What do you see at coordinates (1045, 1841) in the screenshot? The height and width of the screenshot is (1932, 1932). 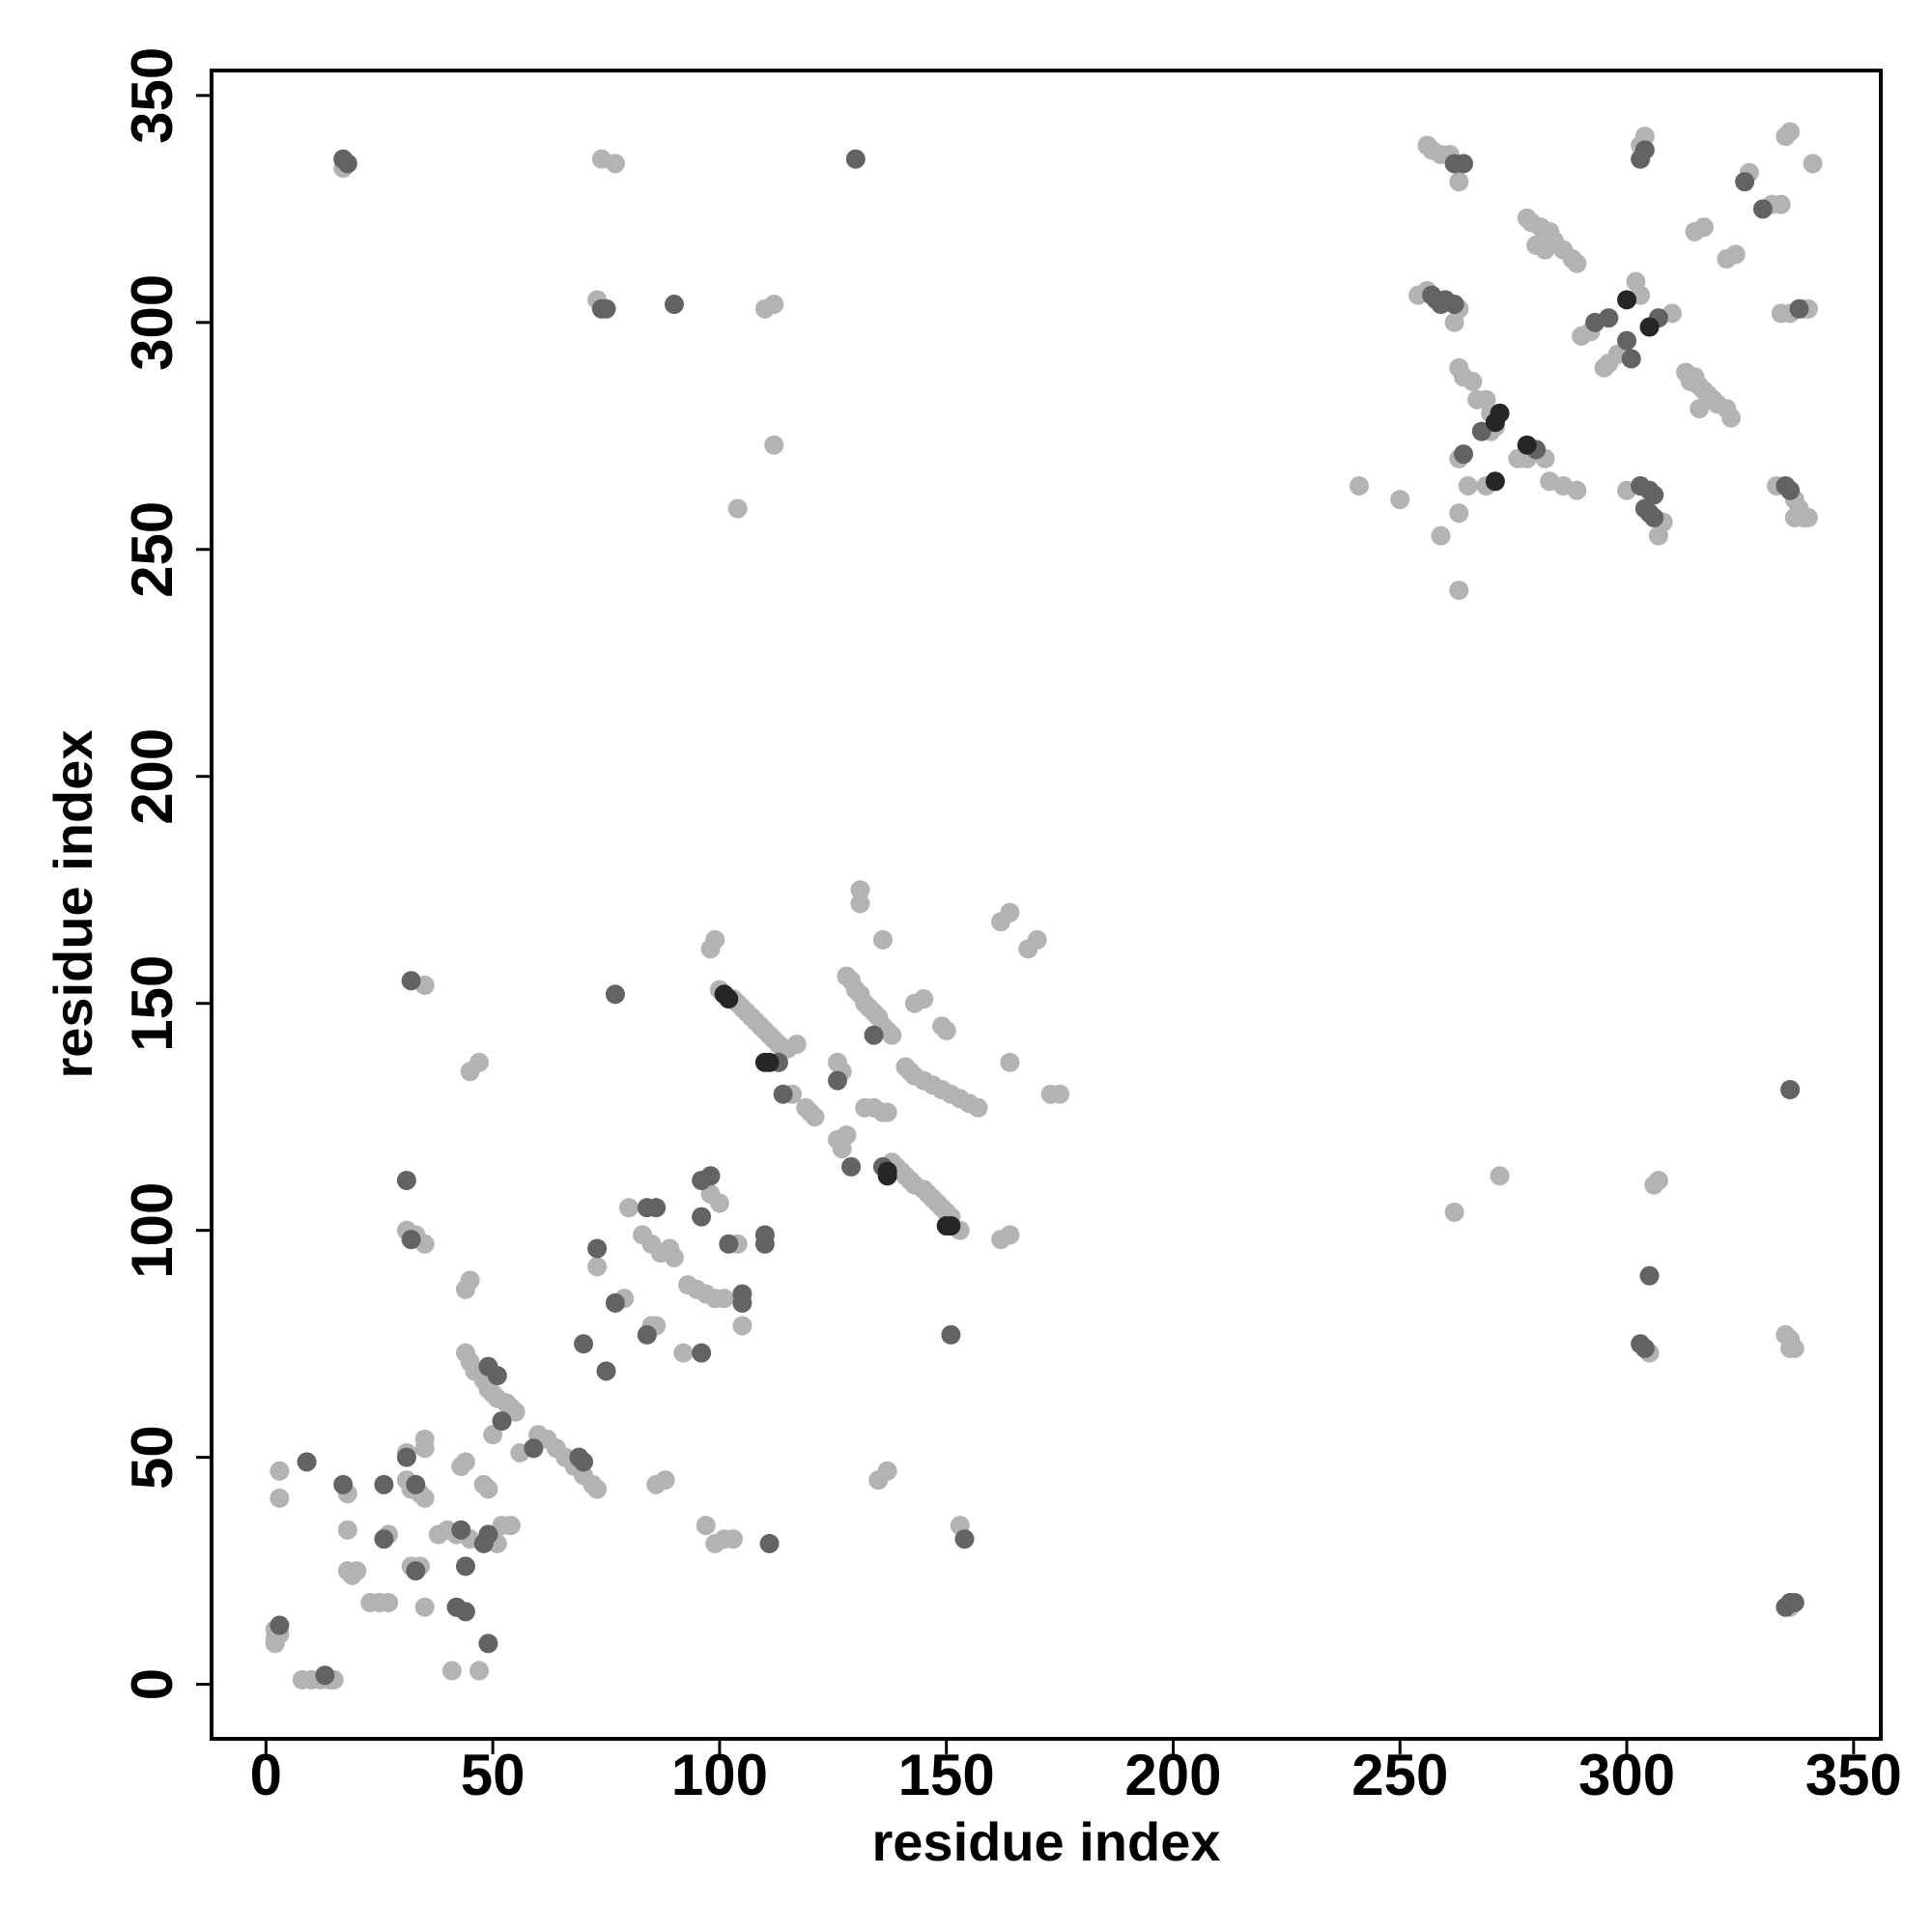 I see `x-axis-label: residue index` at bounding box center [1045, 1841].